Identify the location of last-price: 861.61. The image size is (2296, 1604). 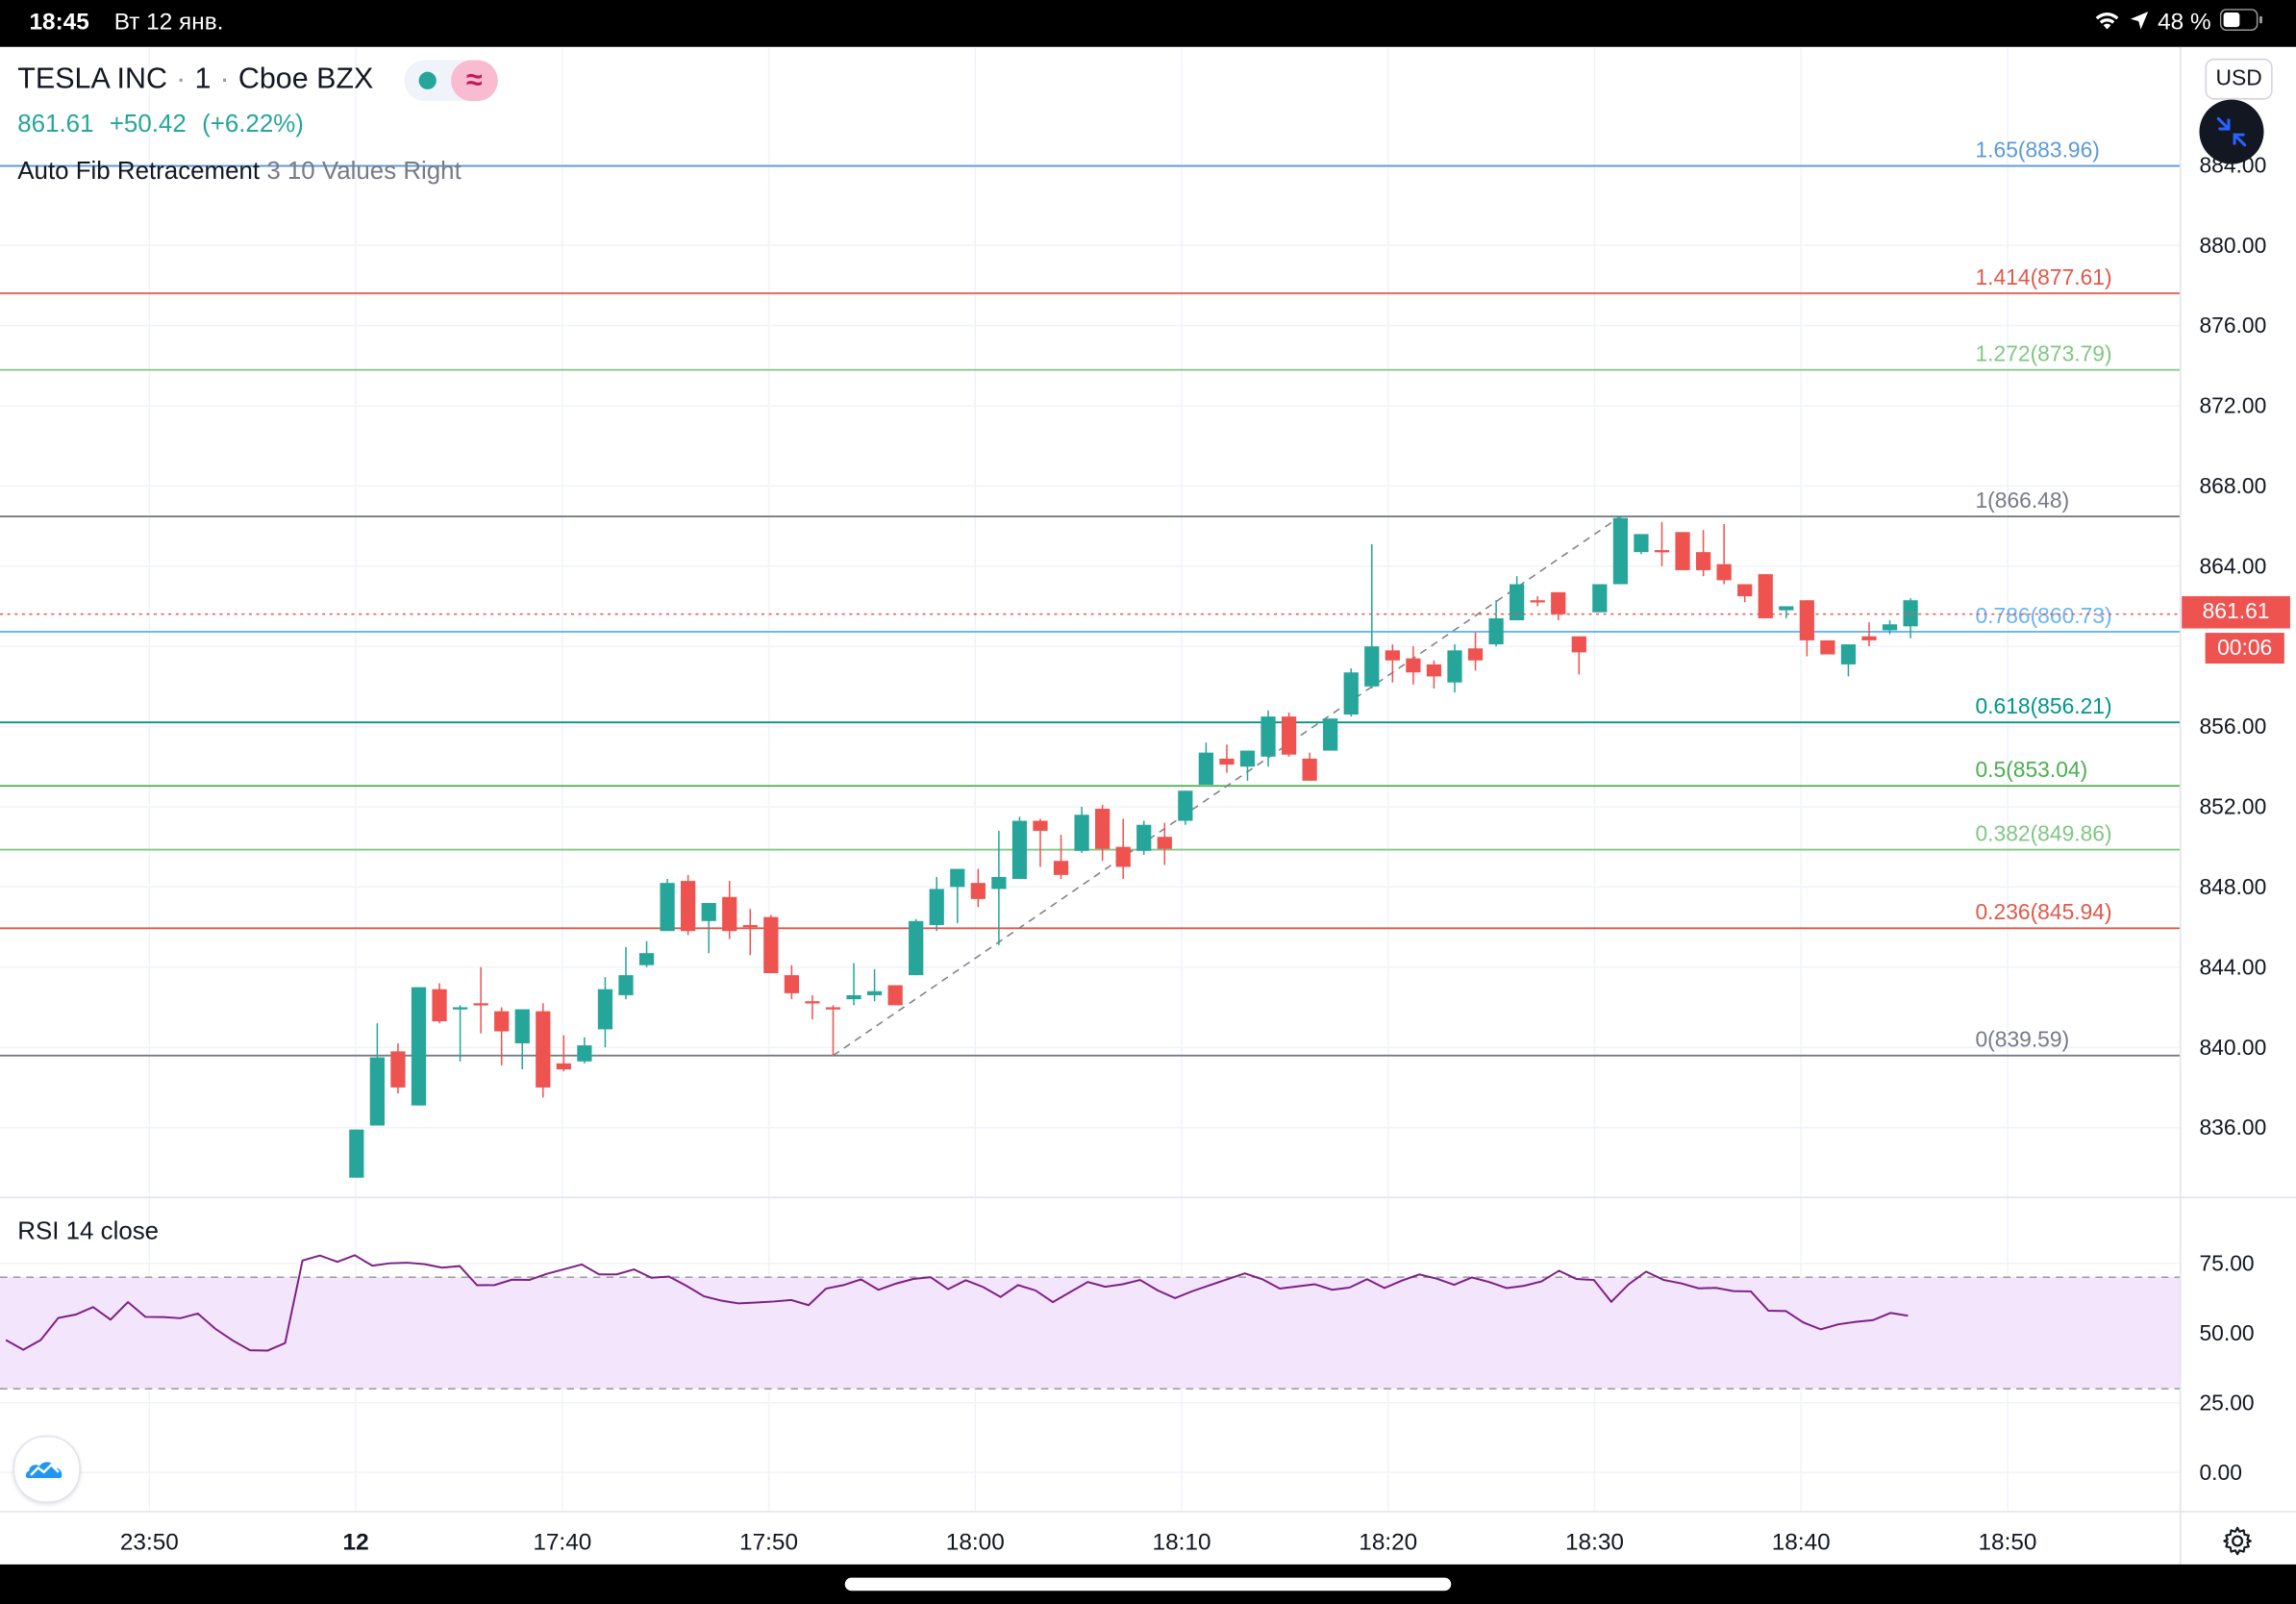
(55, 124).